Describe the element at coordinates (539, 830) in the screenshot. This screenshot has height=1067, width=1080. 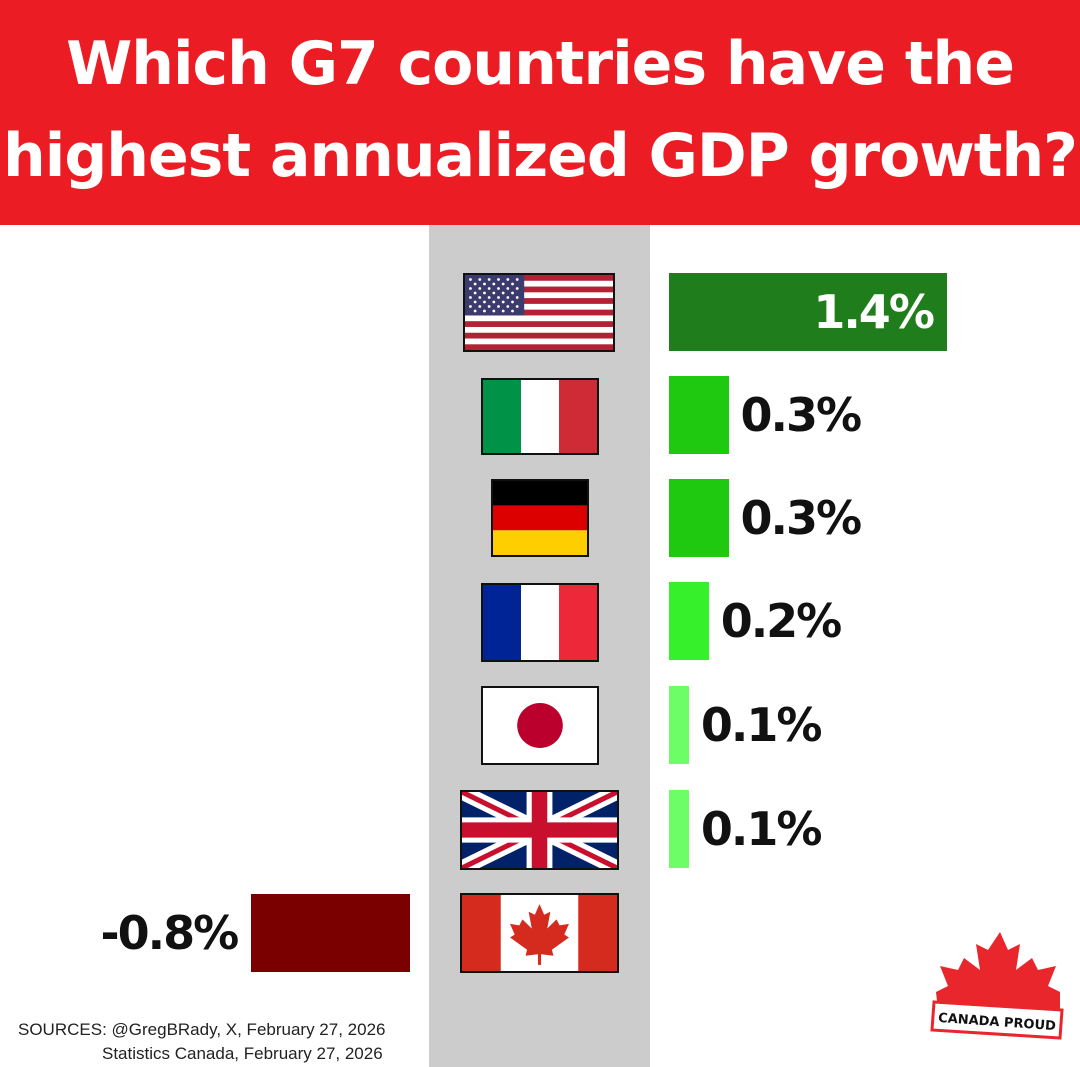
I see `uk-flag-icon` at that location.